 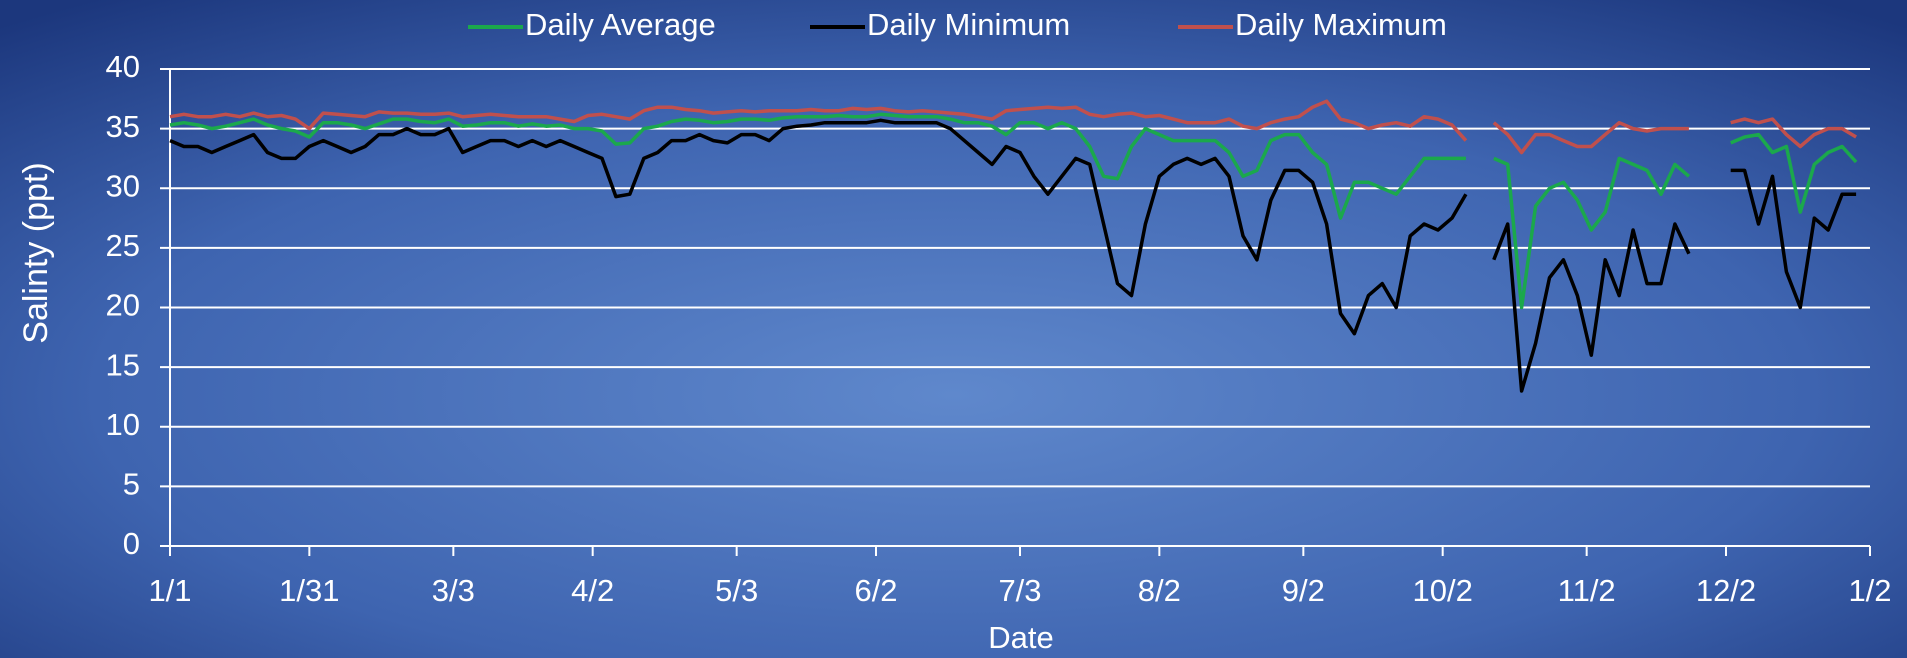 What do you see at coordinates (131, 543) in the screenshot?
I see `y-tick-label: 0` at bounding box center [131, 543].